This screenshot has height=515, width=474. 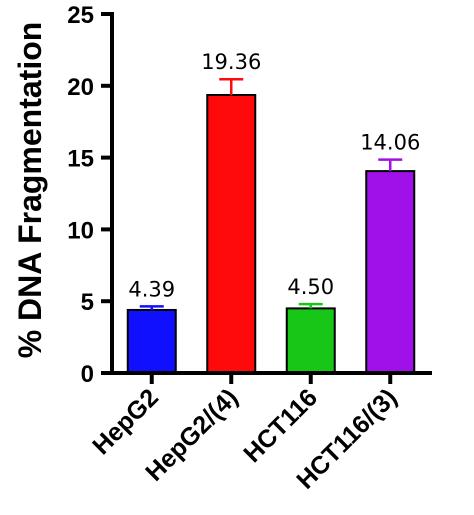 What do you see at coordinates (310, 287) in the screenshot?
I see `data-label: 4.50` at bounding box center [310, 287].